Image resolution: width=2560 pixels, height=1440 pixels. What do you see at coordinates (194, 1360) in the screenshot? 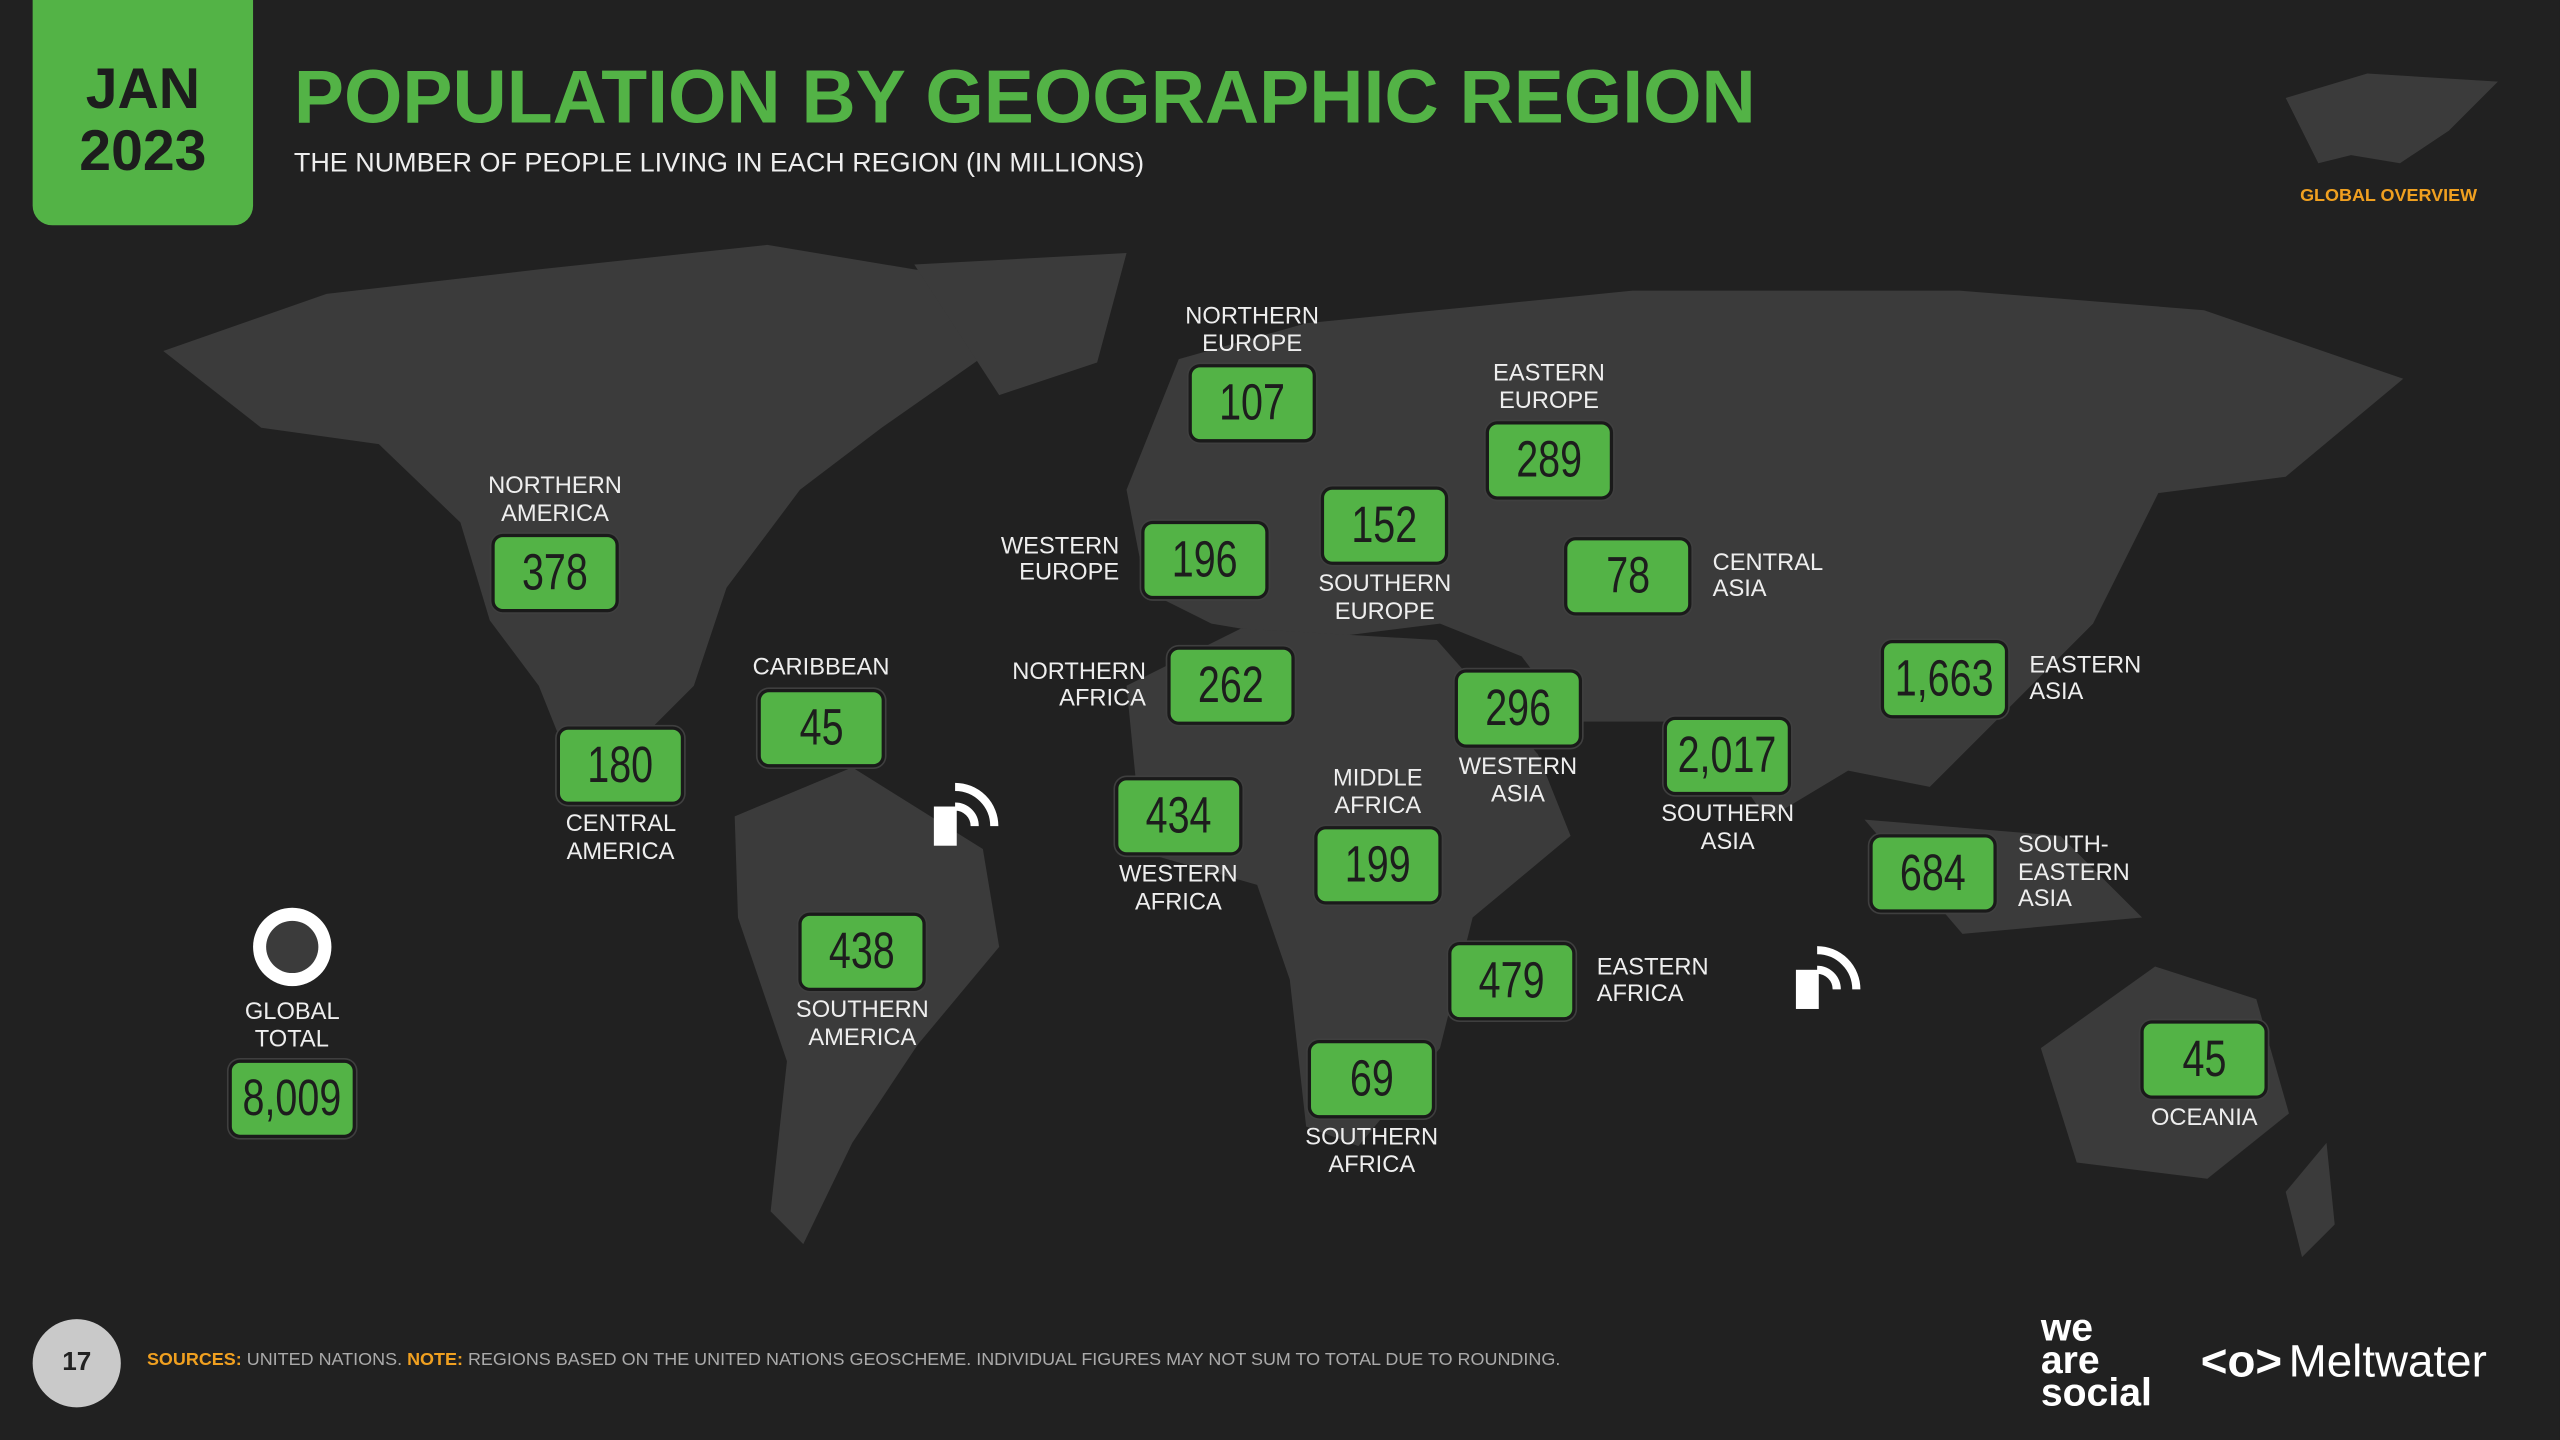
I see `sources-label: SOURCES:` at bounding box center [194, 1360].